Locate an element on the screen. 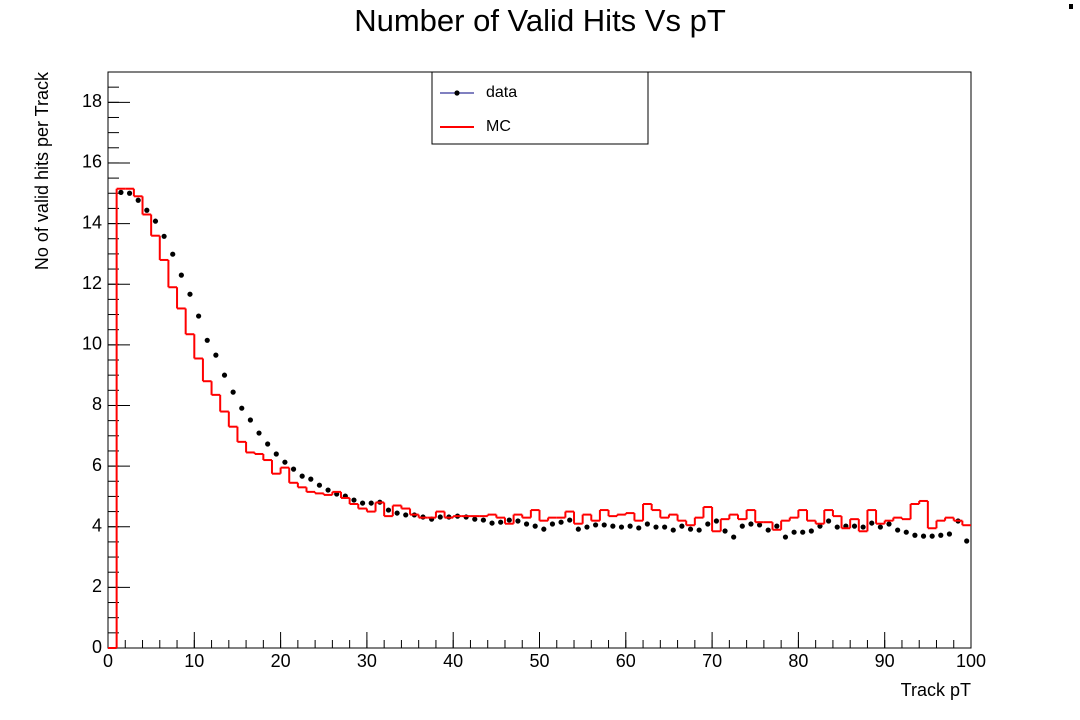  legend-label: MC is located at coordinates (498, 126).